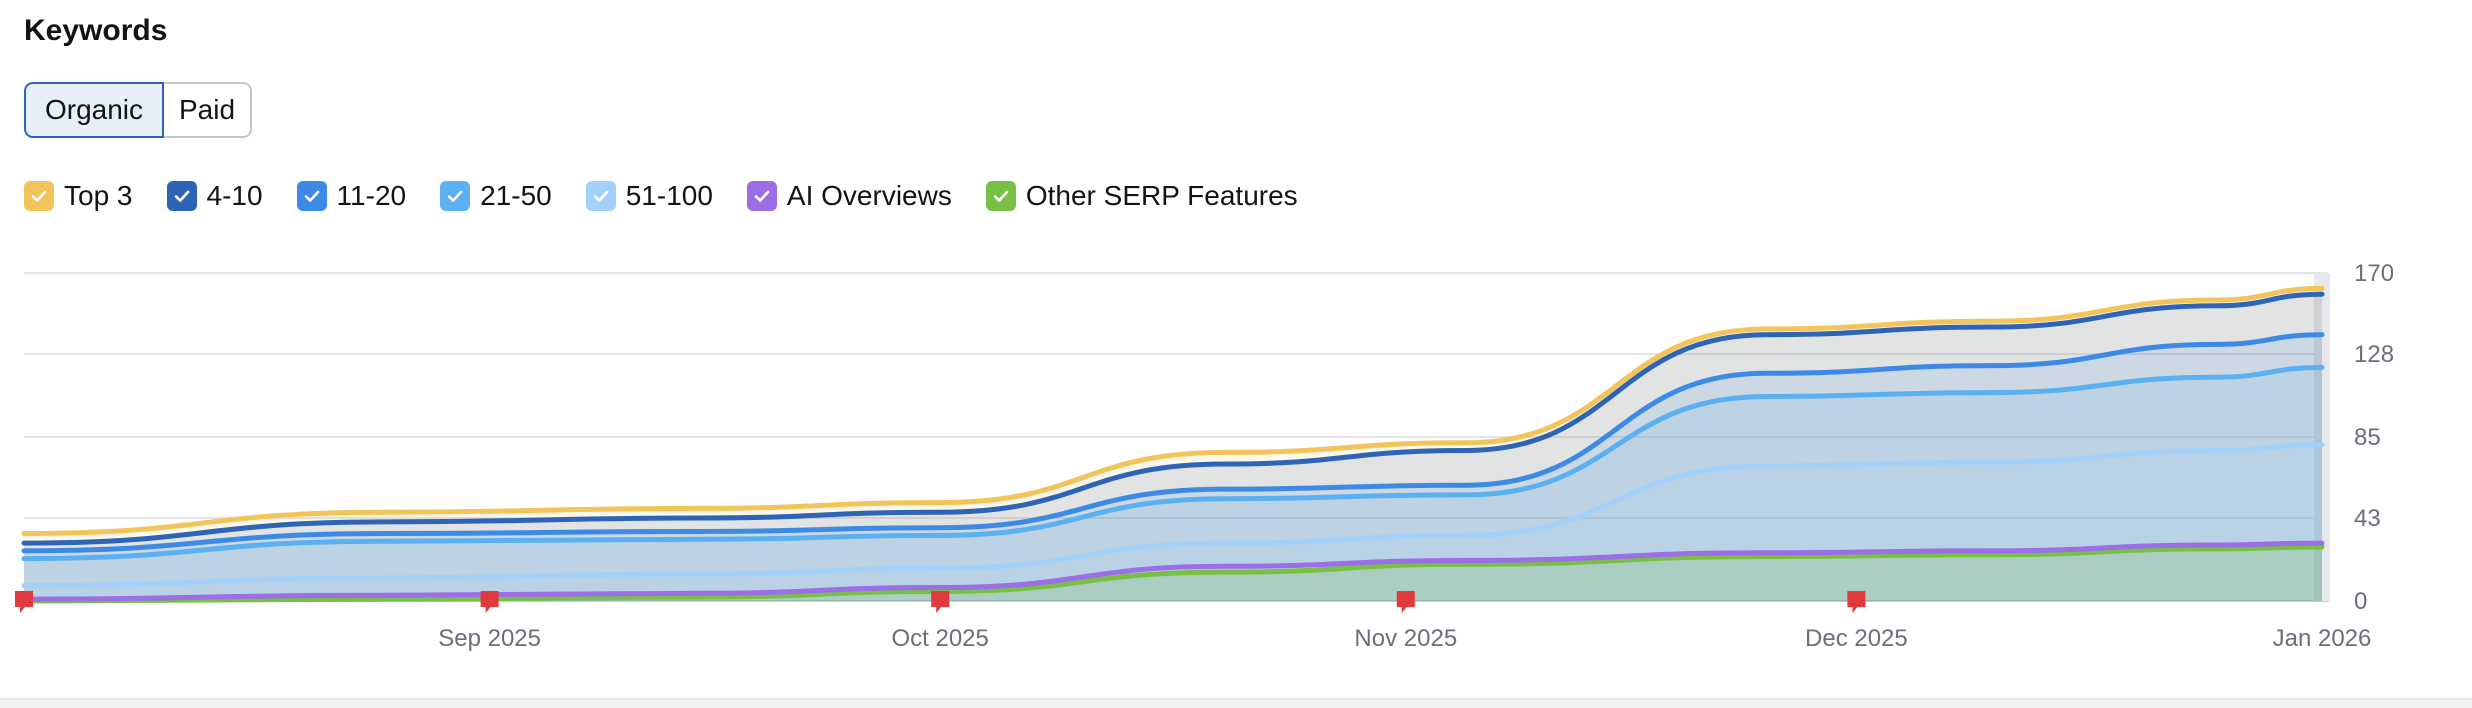  What do you see at coordinates (516, 195) in the screenshot?
I see `legend-label: 21-50` at bounding box center [516, 195].